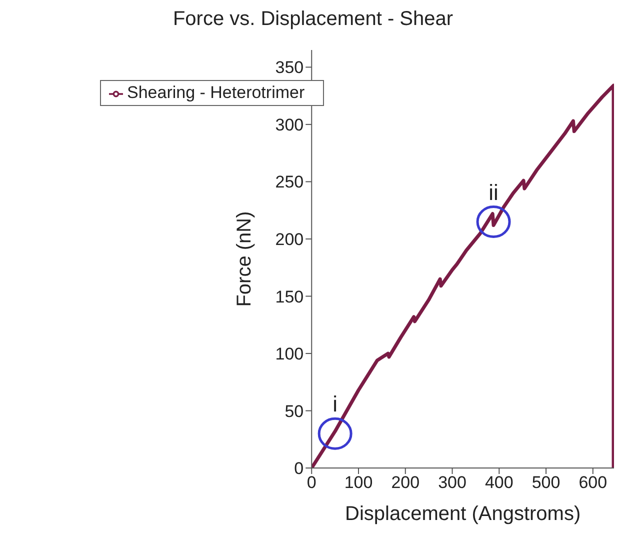 The image size is (626, 533). Describe the element at coordinates (289, 239) in the screenshot. I see `y-tick-label: 200` at that location.